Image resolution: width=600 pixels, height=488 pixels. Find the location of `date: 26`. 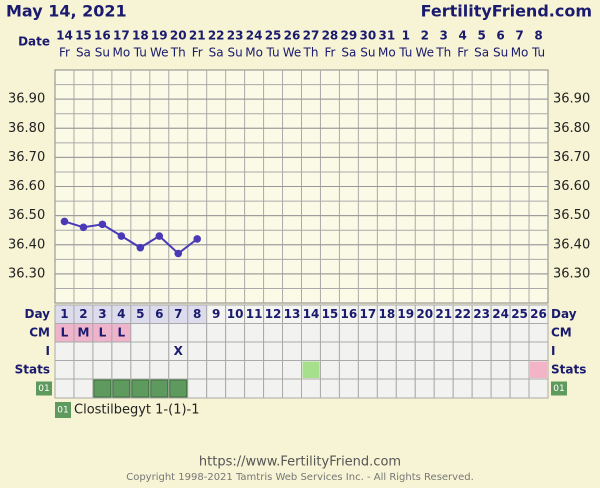

date: 26 is located at coordinates (292, 36).